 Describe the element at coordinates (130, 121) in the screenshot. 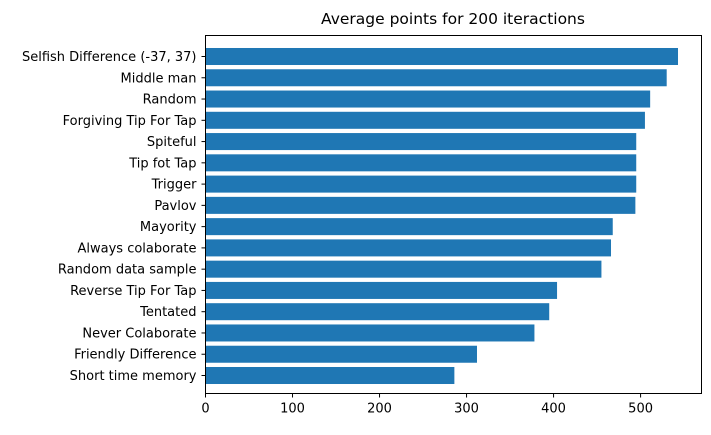

I see `y-tick-label: Forgiving Tip For Tap` at that location.